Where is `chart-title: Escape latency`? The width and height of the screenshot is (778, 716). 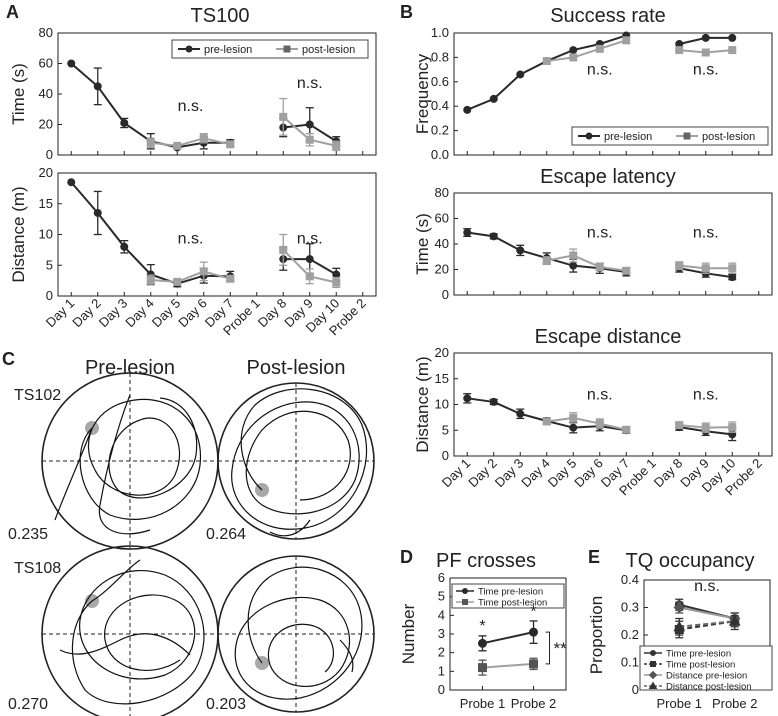 chart-title: Escape latency is located at coordinates (608, 177).